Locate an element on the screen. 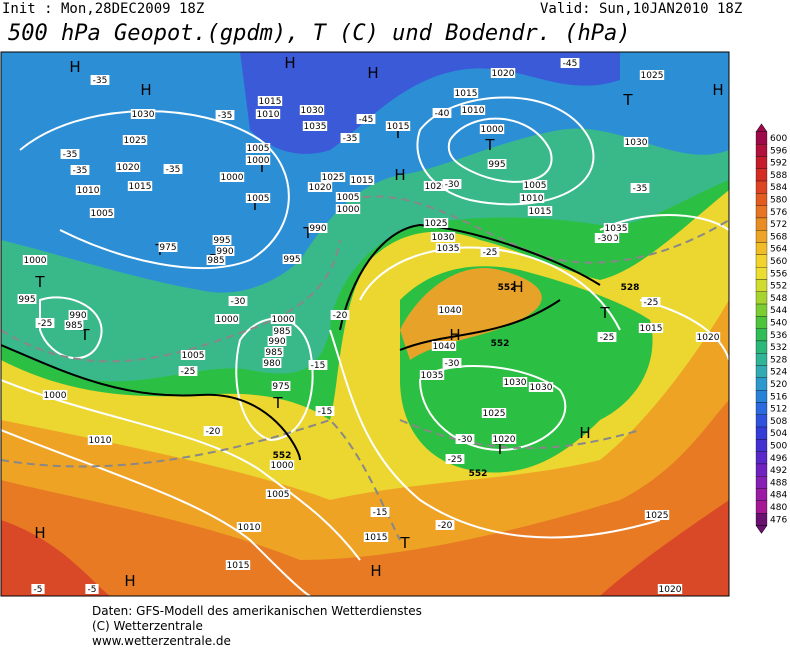 The height and width of the screenshot is (648, 790). isobar-label: 1010 is located at coordinates (473, 111).